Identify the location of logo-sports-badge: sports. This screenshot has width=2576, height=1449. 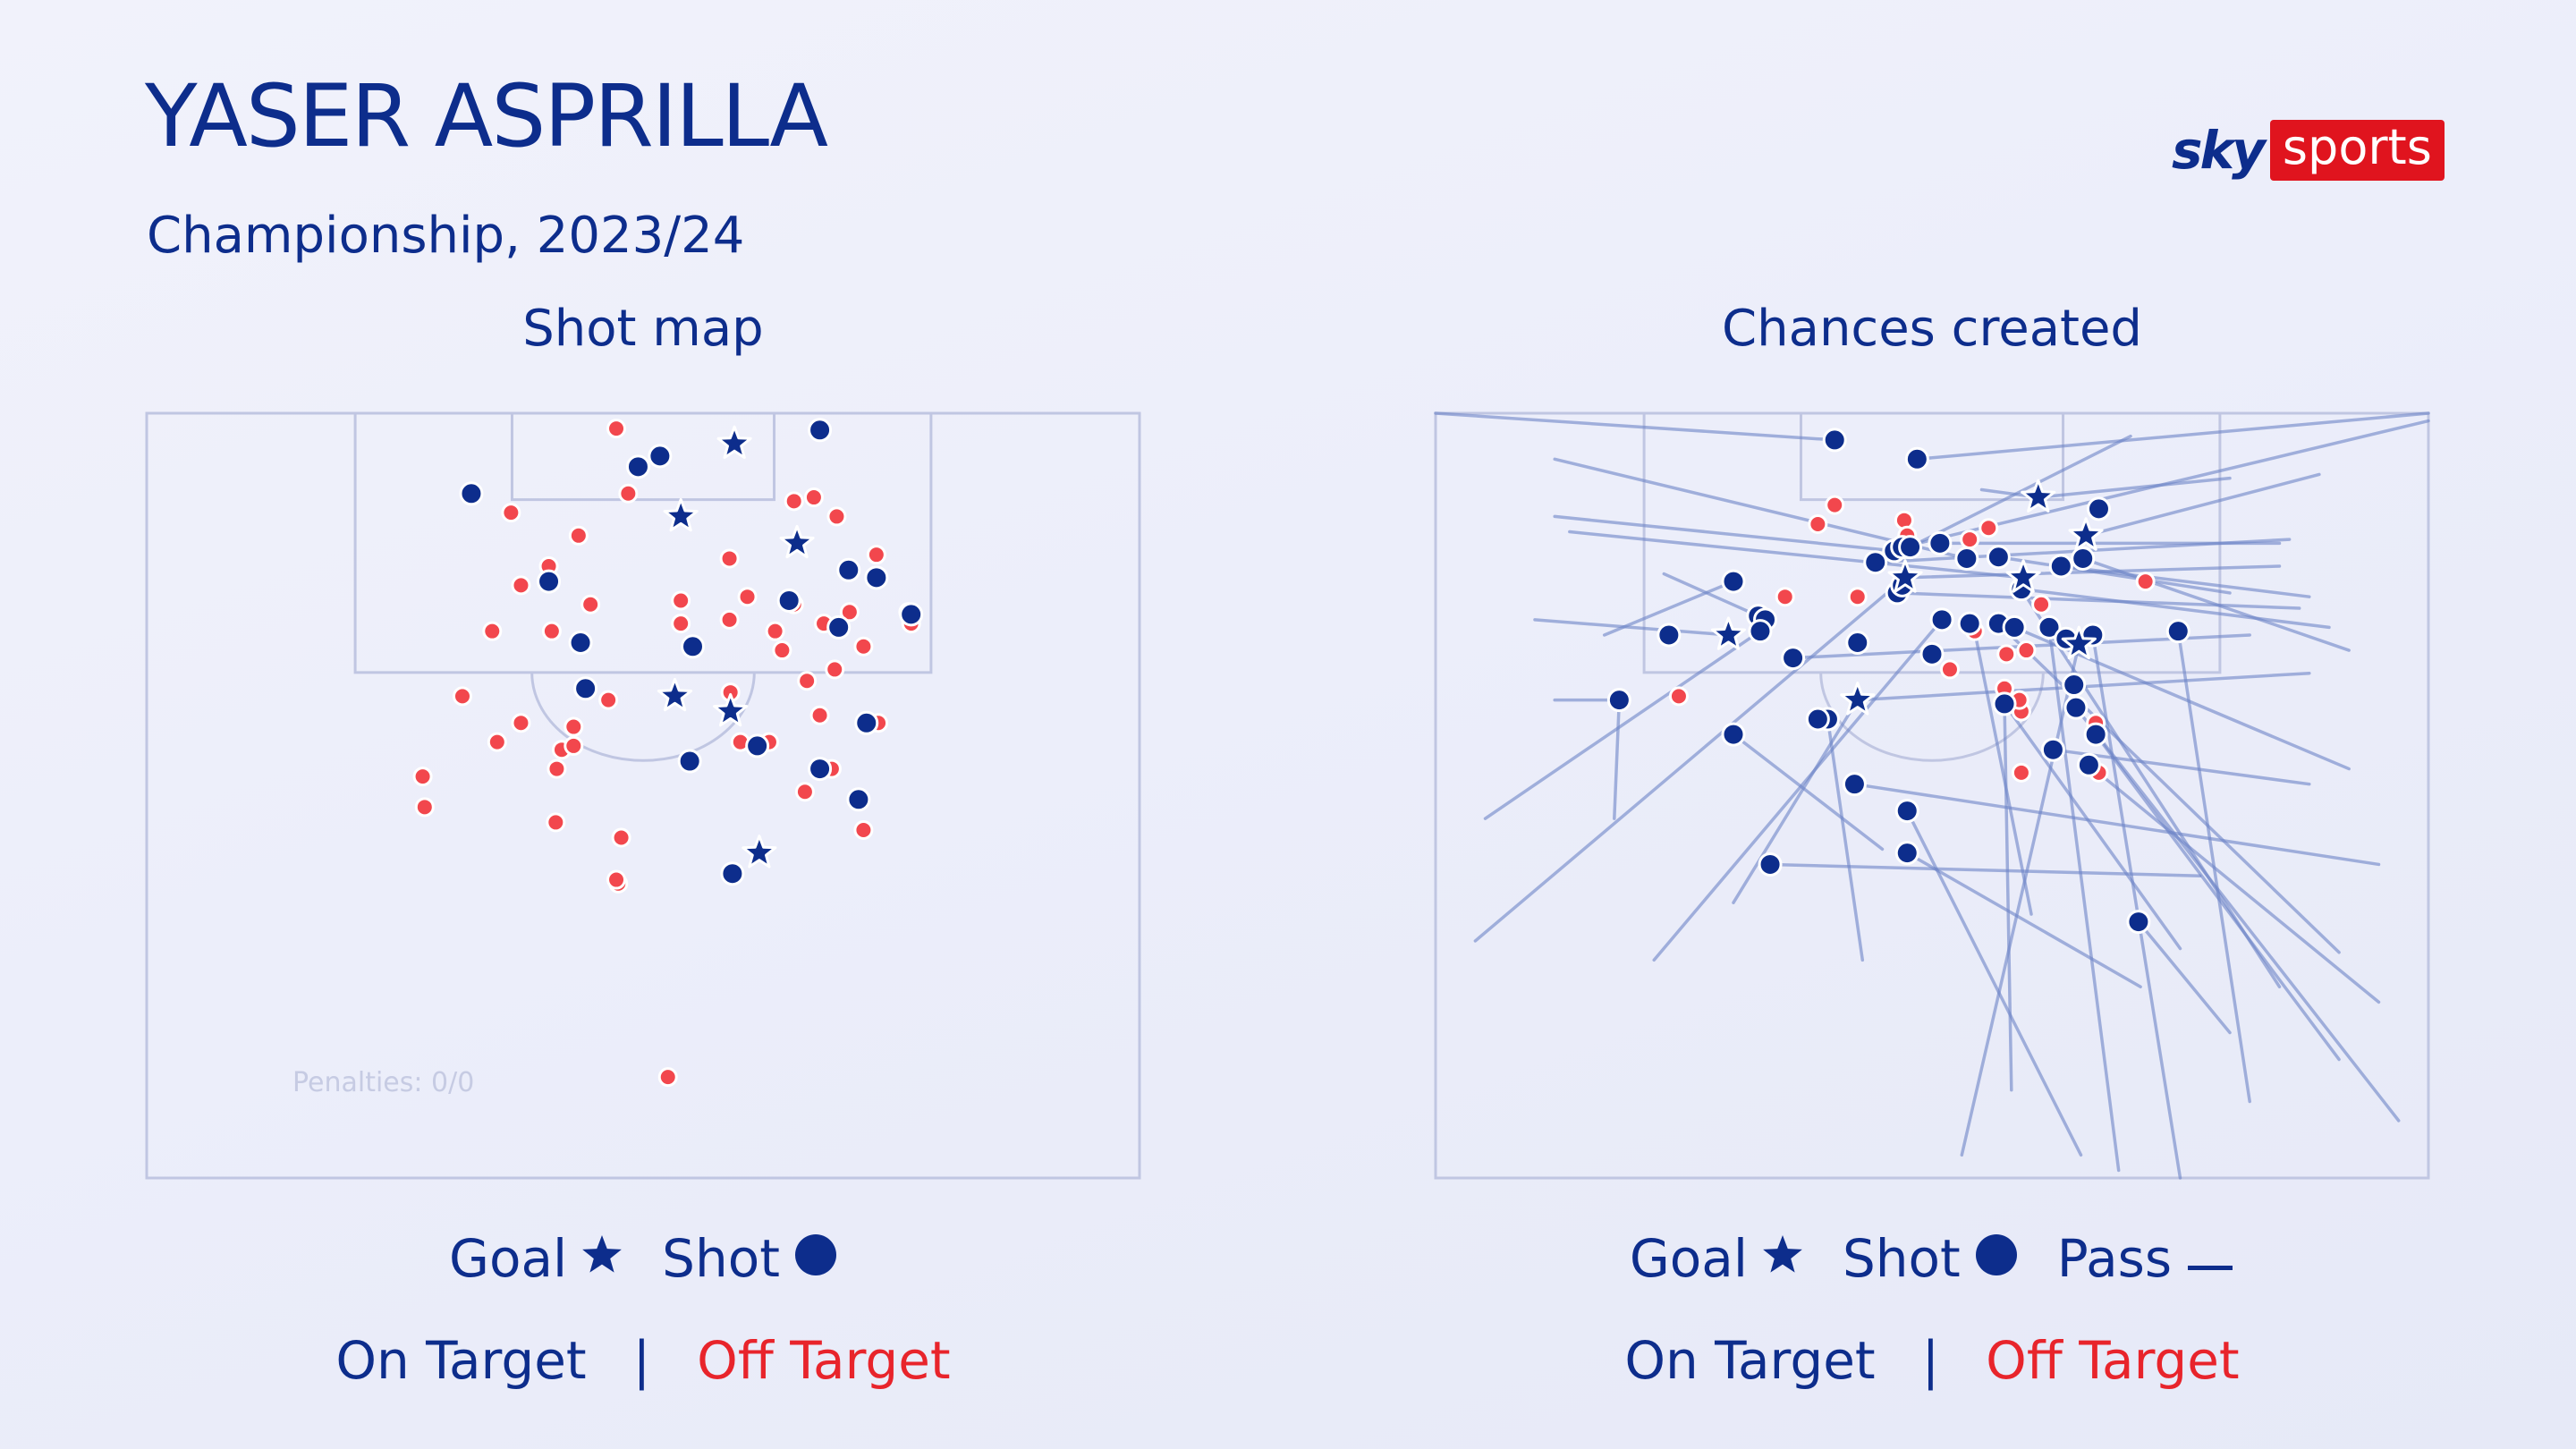
(2357, 150).